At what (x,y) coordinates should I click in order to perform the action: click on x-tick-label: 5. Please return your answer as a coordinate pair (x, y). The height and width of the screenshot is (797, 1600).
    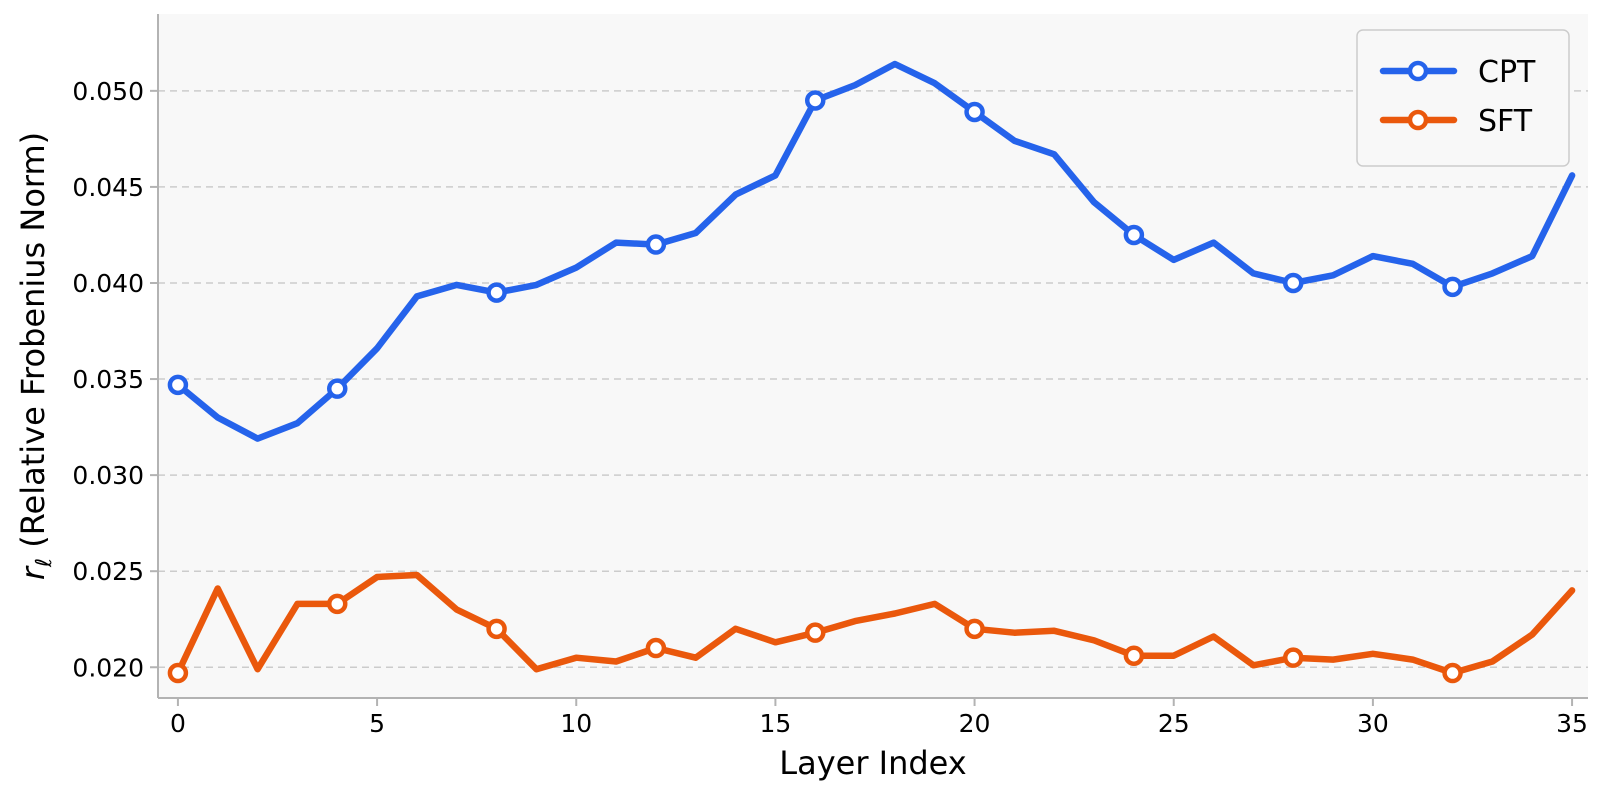
    Looking at the image, I should click on (377, 723).